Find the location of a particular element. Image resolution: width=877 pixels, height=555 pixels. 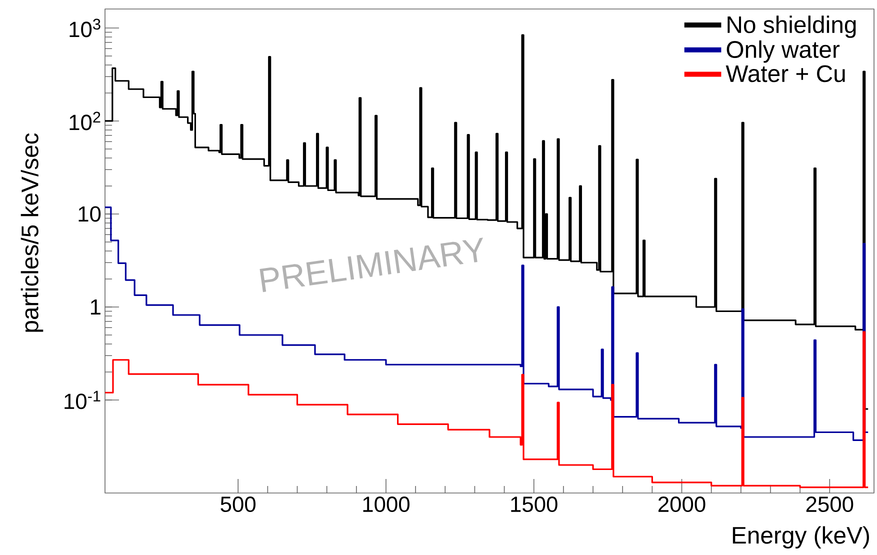

y-tick-label: 1 is located at coordinates (95, 307).